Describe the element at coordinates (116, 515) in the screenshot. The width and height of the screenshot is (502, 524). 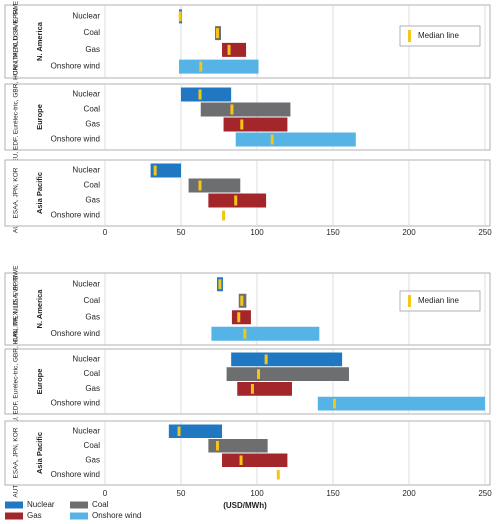
I see `legend-label: Onshore wind` at that location.